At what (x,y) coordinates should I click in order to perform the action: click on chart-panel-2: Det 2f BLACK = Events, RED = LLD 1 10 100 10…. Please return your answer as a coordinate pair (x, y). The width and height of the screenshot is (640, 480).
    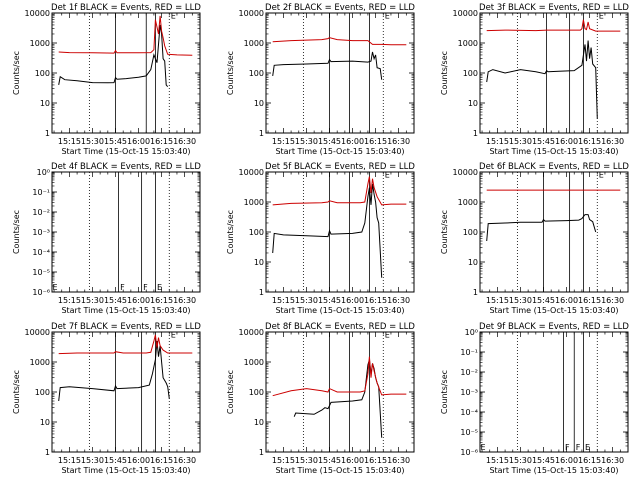
    Looking at the image, I should click on (320, 79).